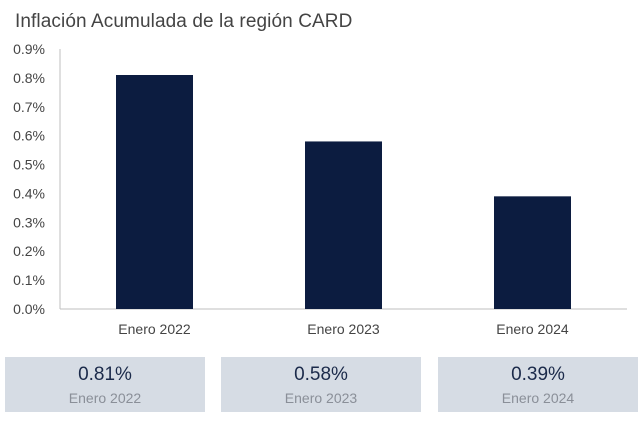  What do you see at coordinates (29, 49) in the screenshot?
I see `y-tick-label: 0.9%` at bounding box center [29, 49].